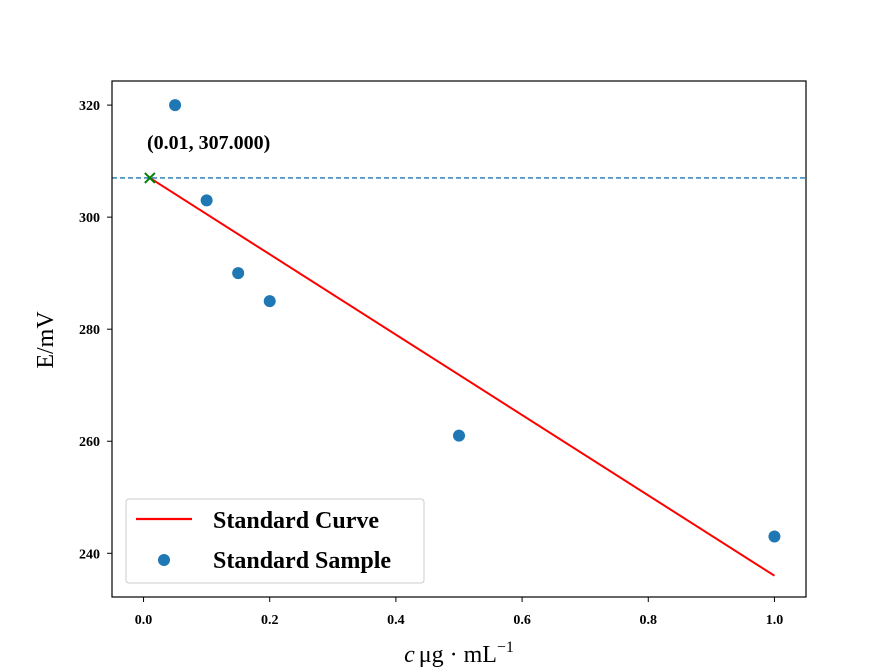 This screenshot has width=896, height=672. Describe the element at coordinates (409, 655) in the screenshot. I see `x-axis-label-var: c` at that location.